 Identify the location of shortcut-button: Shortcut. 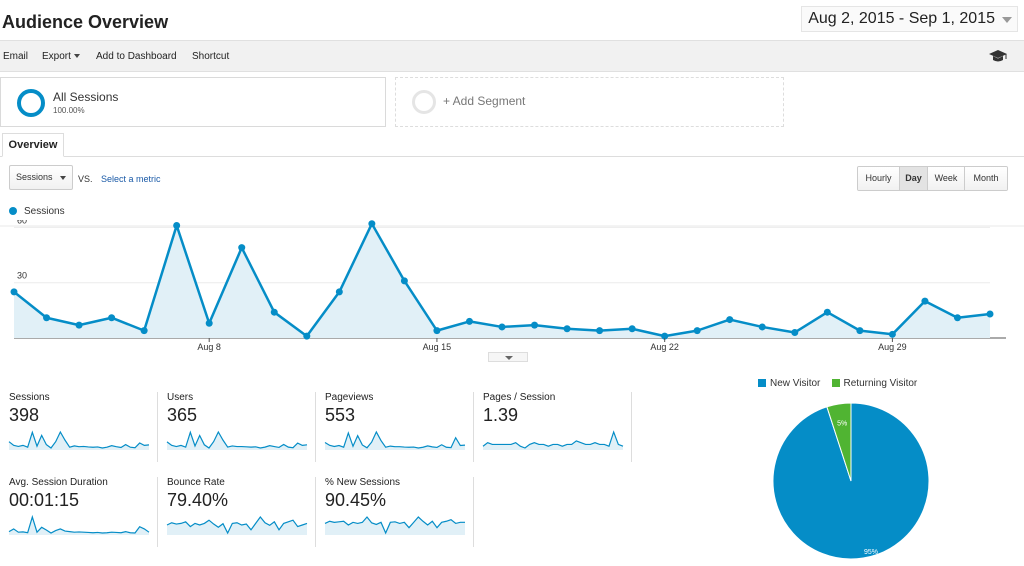
(211, 56).